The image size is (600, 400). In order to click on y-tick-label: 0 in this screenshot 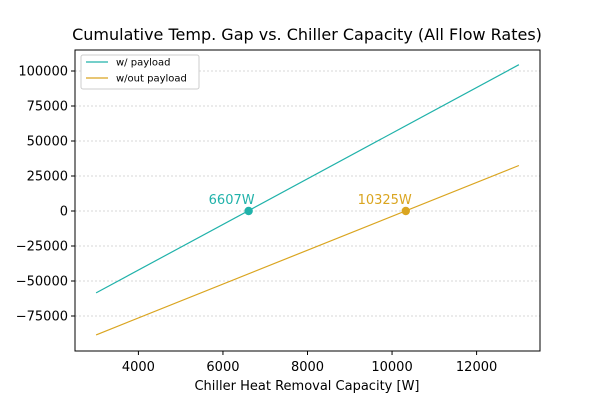, I will do `click(64, 212)`.